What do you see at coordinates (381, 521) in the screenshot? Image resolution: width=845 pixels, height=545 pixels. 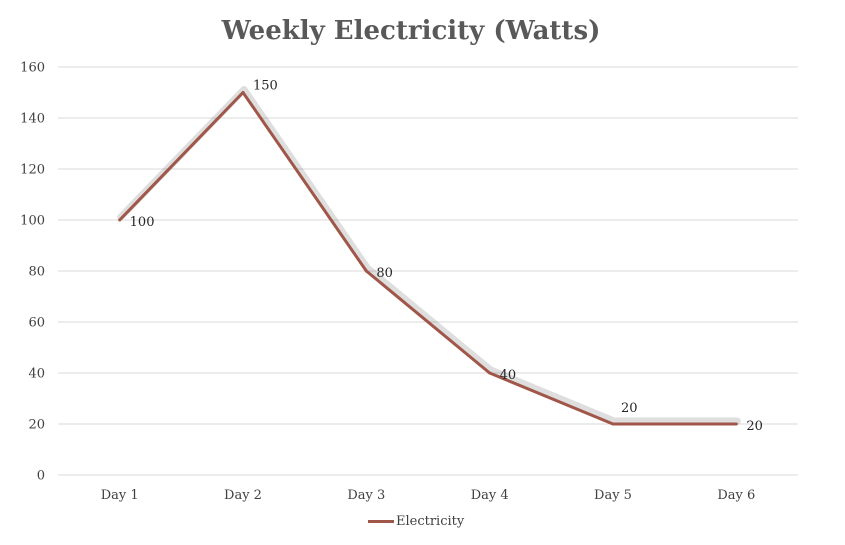 I see `legend-swatch` at bounding box center [381, 521].